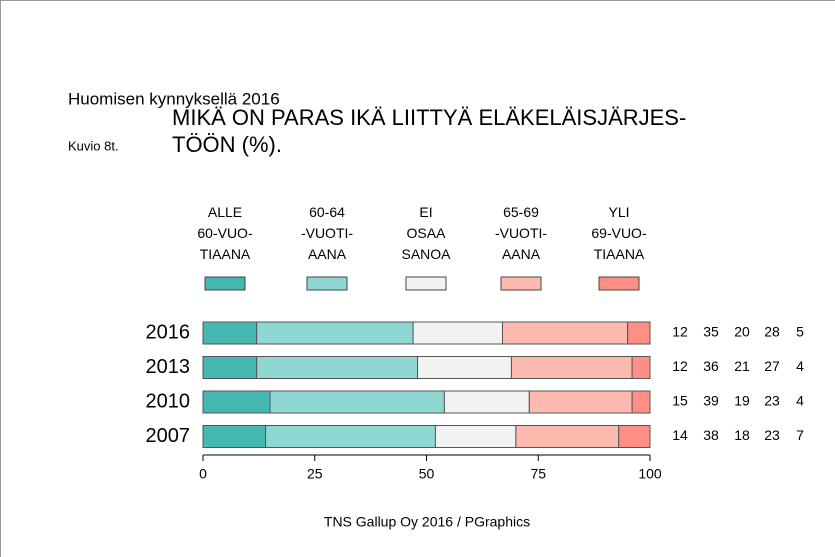 Image resolution: width=835 pixels, height=557 pixels. What do you see at coordinates (619, 233) in the screenshot?
I see `legend-label: YLI 69-VUO-TIAANA` at bounding box center [619, 233].